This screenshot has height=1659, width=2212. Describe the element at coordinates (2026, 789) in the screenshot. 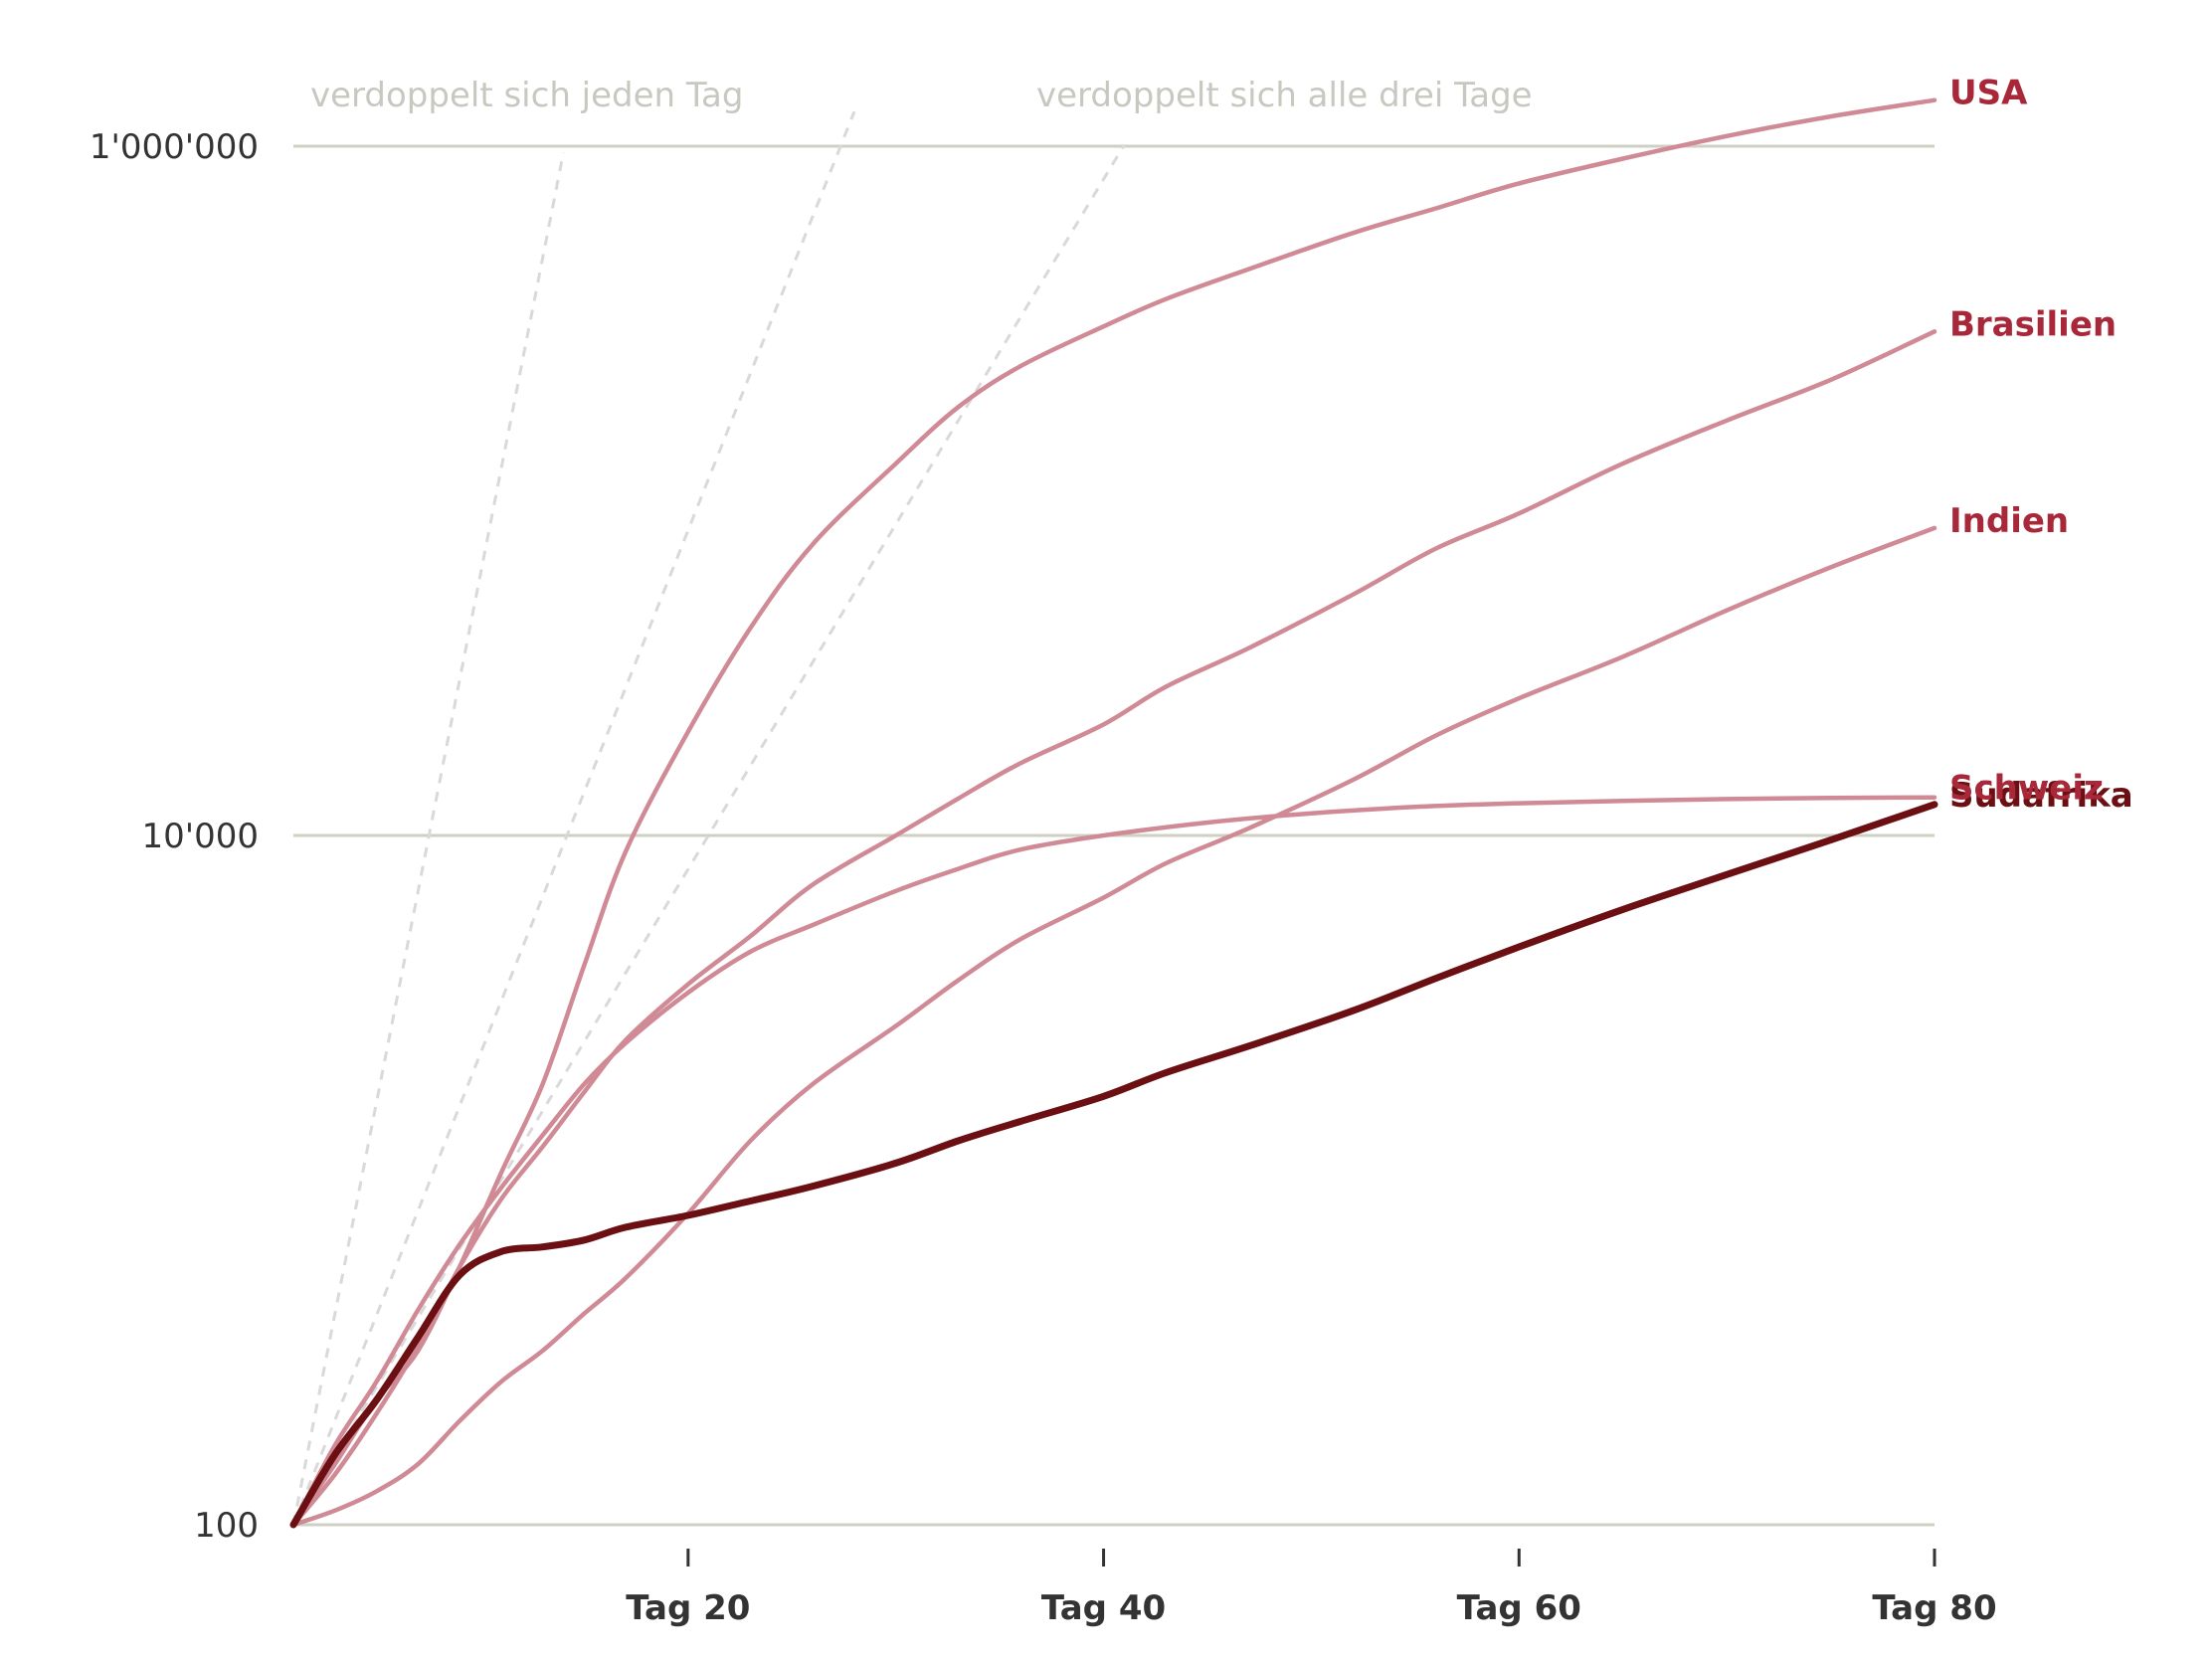

I see `series-label-schweiz: Schweiz` at that location.